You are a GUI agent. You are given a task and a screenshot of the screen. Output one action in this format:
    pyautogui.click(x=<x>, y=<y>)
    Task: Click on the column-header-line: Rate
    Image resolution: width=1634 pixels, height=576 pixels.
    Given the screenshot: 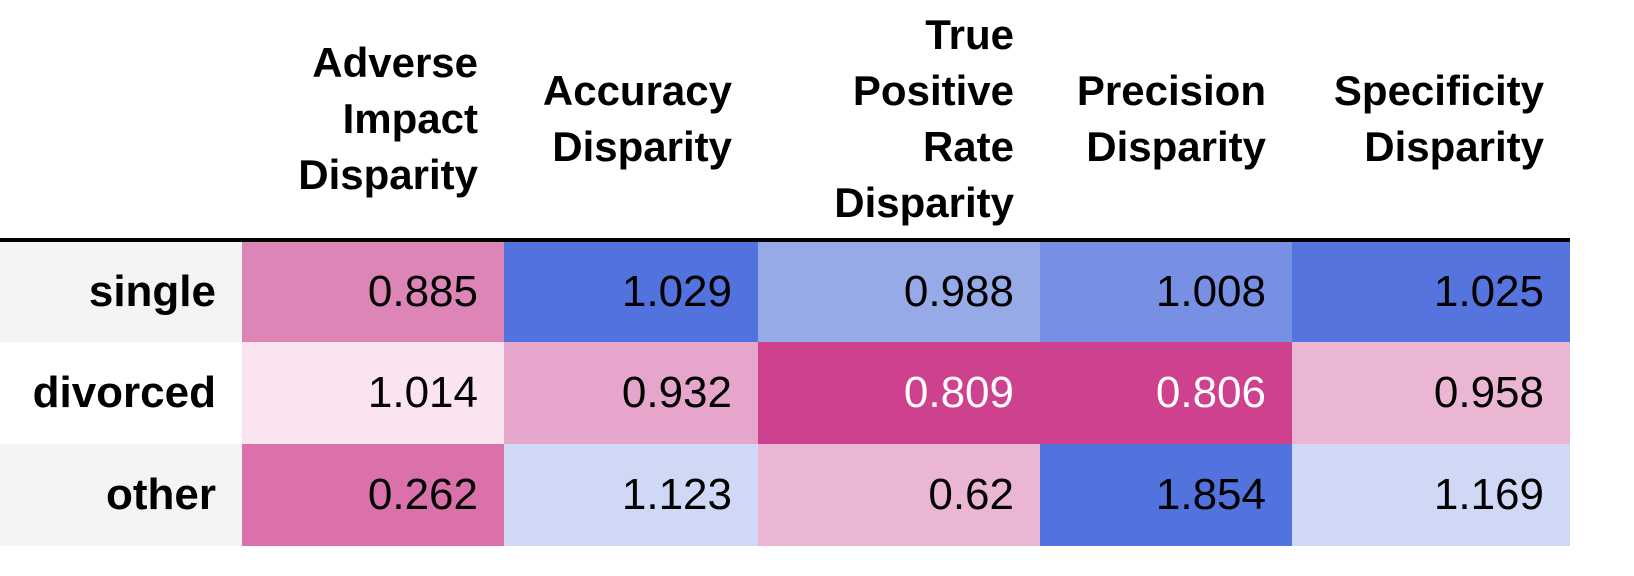 What is the action you would take?
    pyautogui.click(x=968, y=146)
    